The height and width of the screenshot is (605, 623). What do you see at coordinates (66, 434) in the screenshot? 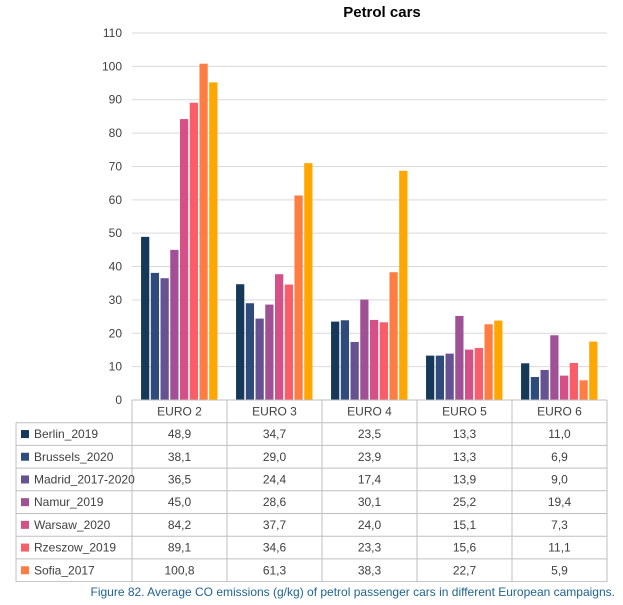
I see `legend-label: Berlin_2019` at bounding box center [66, 434].